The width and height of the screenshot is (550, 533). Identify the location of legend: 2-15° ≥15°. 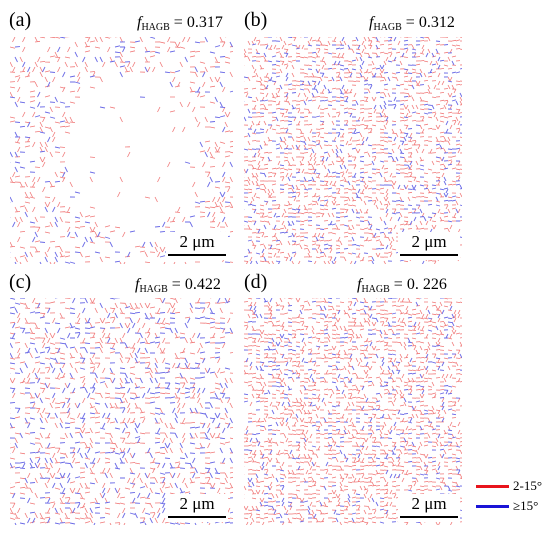
(512, 498).